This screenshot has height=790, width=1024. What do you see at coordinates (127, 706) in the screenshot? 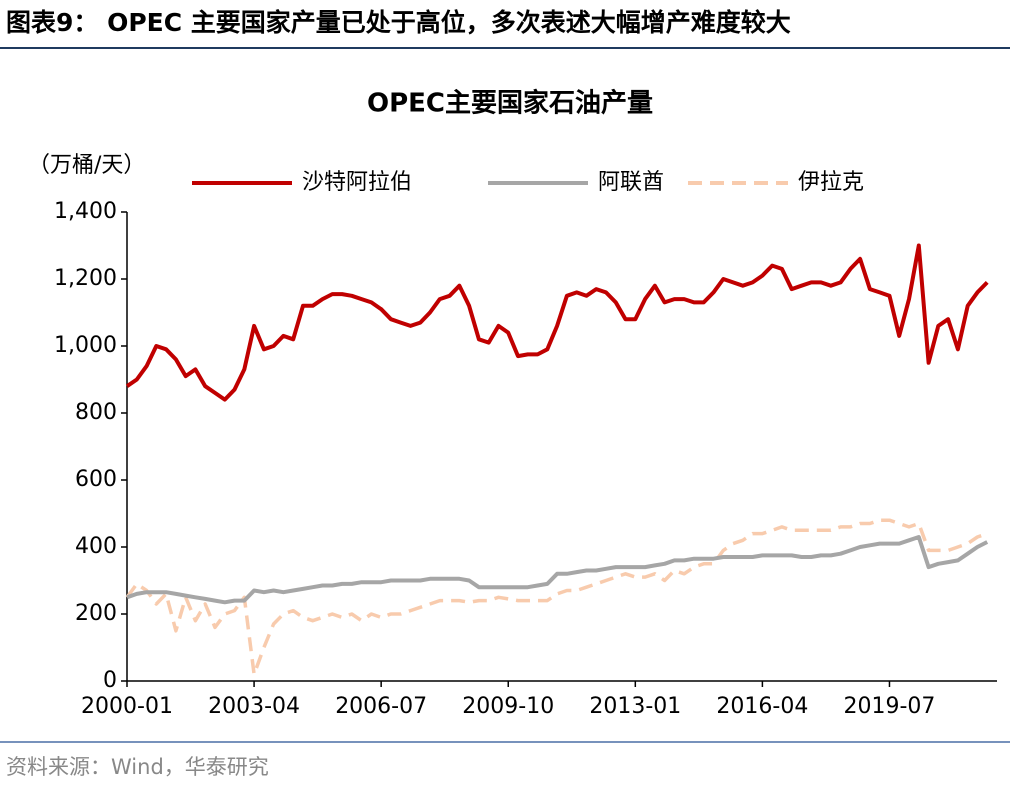
I see `x-tick-label: 2000-01` at bounding box center [127, 706].